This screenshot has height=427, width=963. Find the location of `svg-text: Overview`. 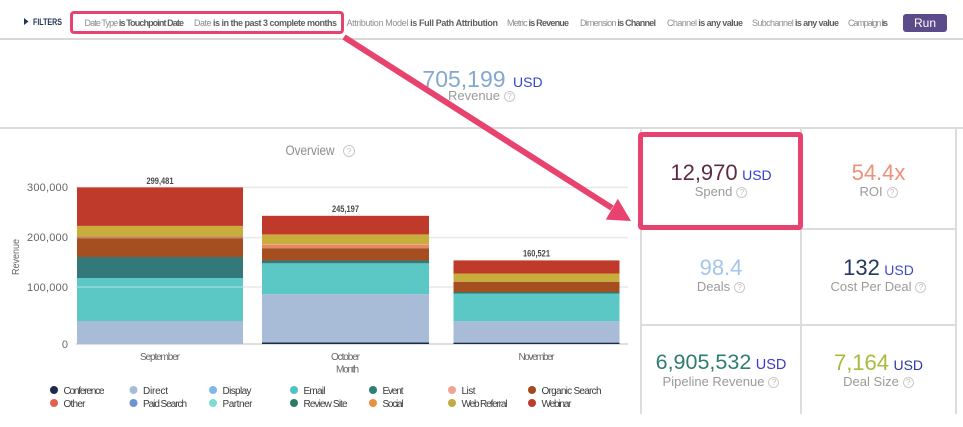

svg-text: Overview is located at coordinates (310, 150).